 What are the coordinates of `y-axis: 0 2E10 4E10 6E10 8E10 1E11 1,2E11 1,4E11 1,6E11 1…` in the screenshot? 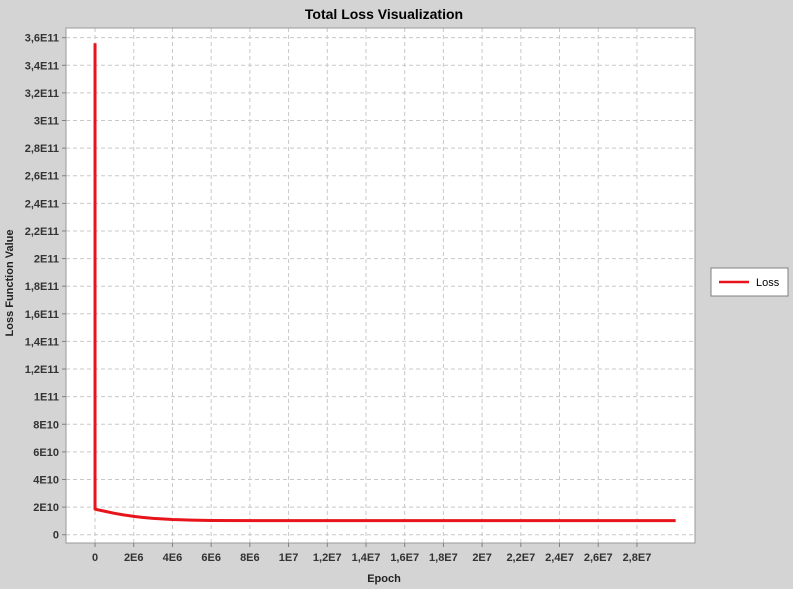 It's located at (45, 287).